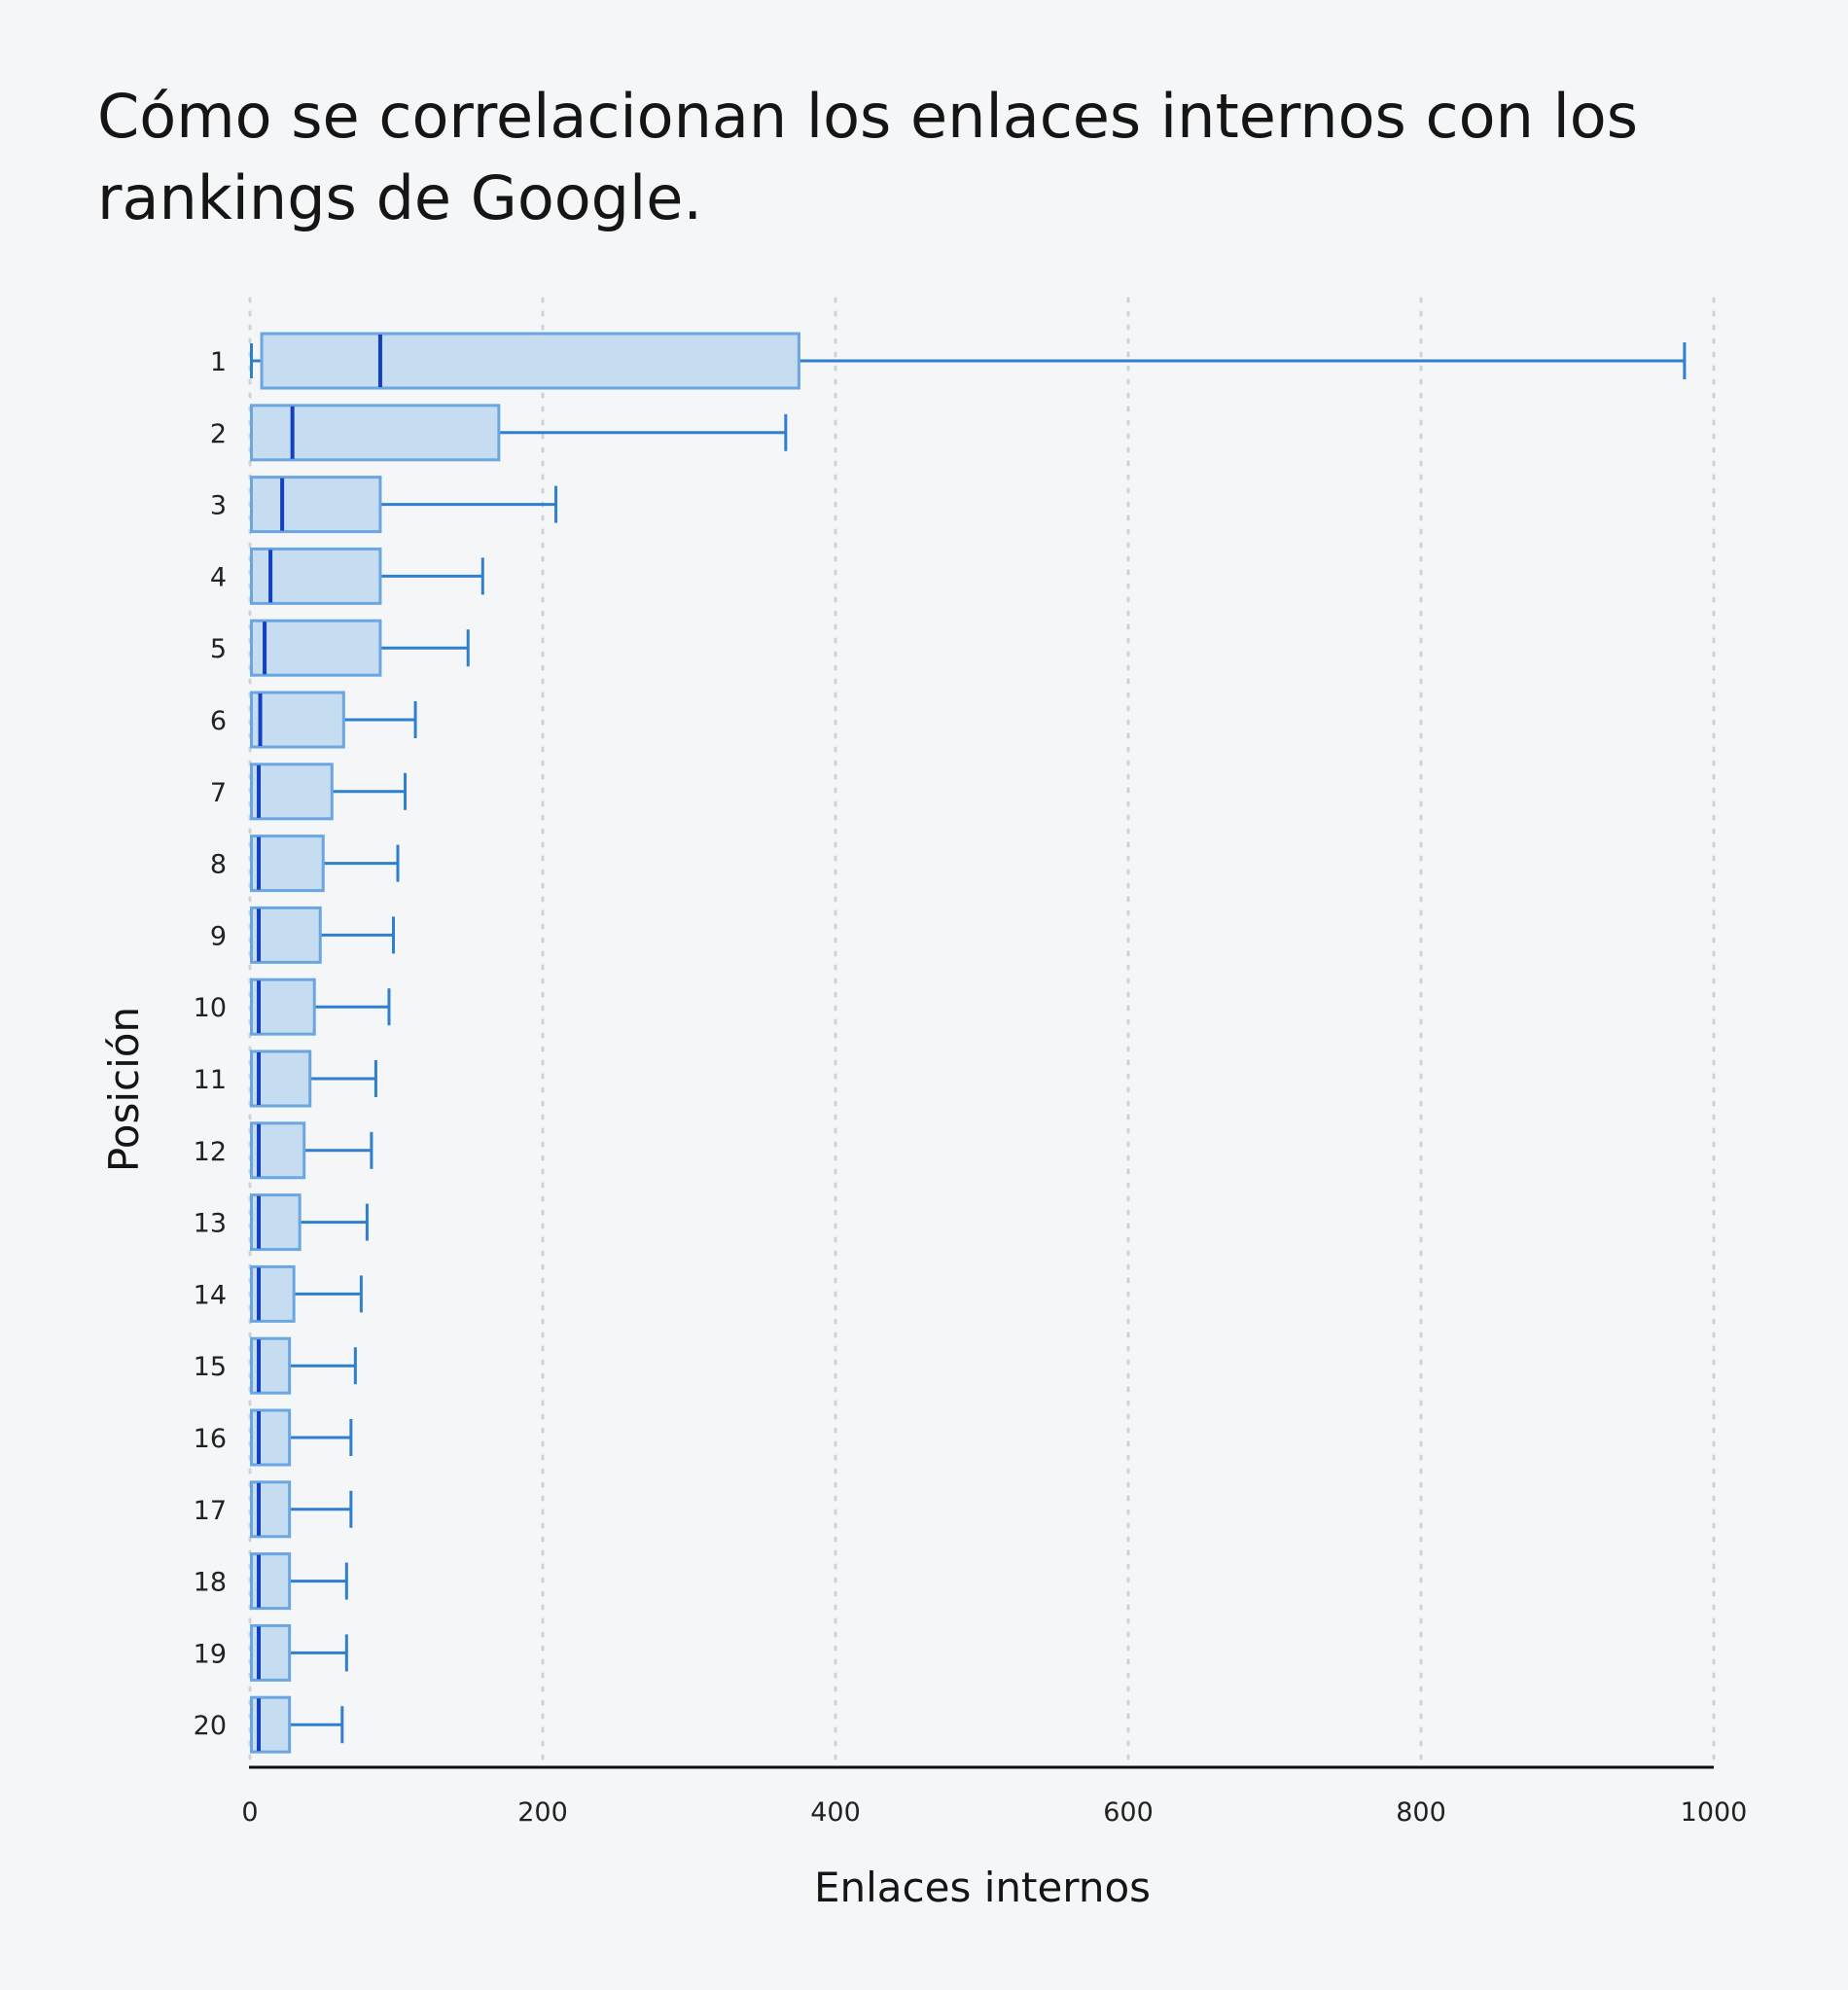 The width and height of the screenshot is (1848, 1990). What do you see at coordinates (218, 936) in the screenshot?
I see `y-tick-label: 9` at bounding box center [218, 936].